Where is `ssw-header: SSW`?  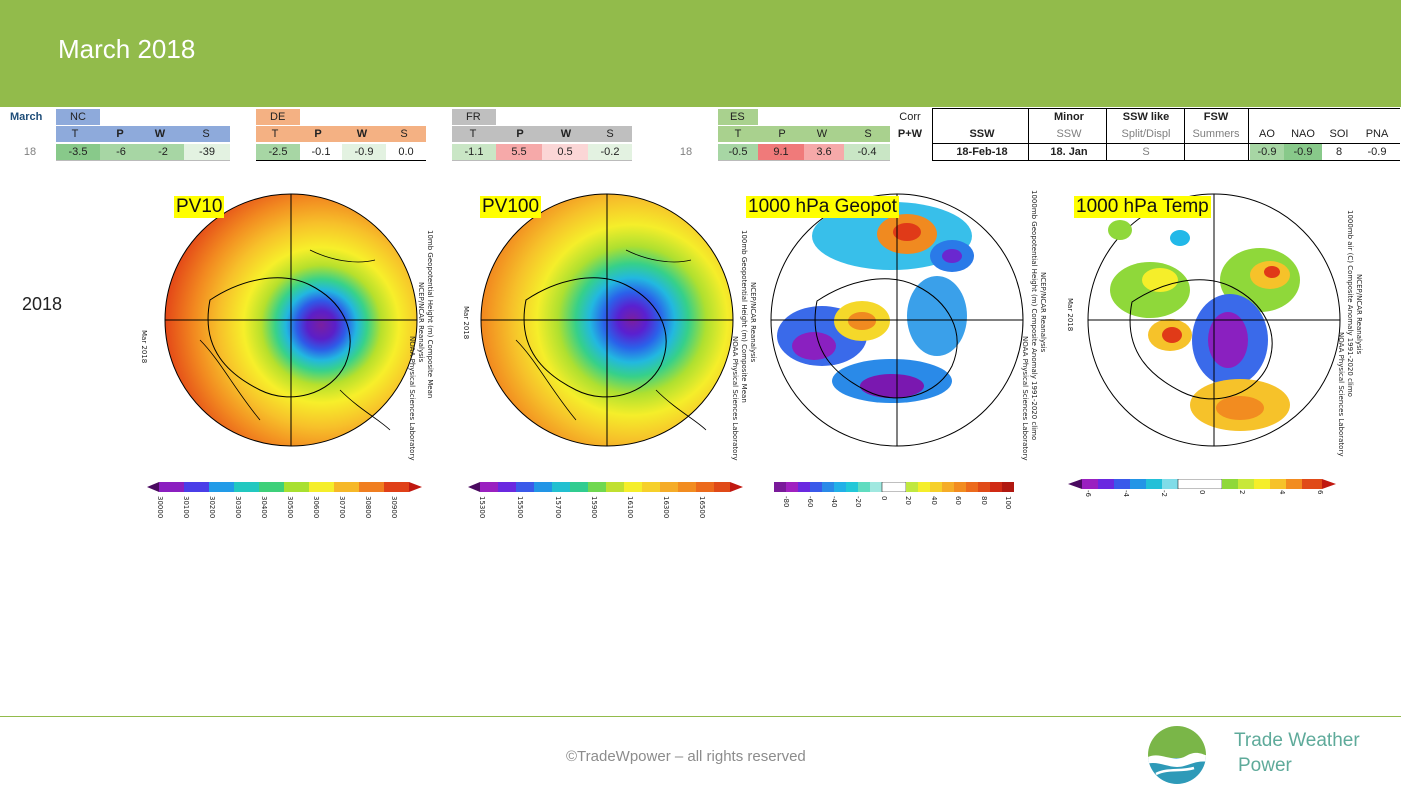
ssw-header: SSW is located at coordinates (982, 134).